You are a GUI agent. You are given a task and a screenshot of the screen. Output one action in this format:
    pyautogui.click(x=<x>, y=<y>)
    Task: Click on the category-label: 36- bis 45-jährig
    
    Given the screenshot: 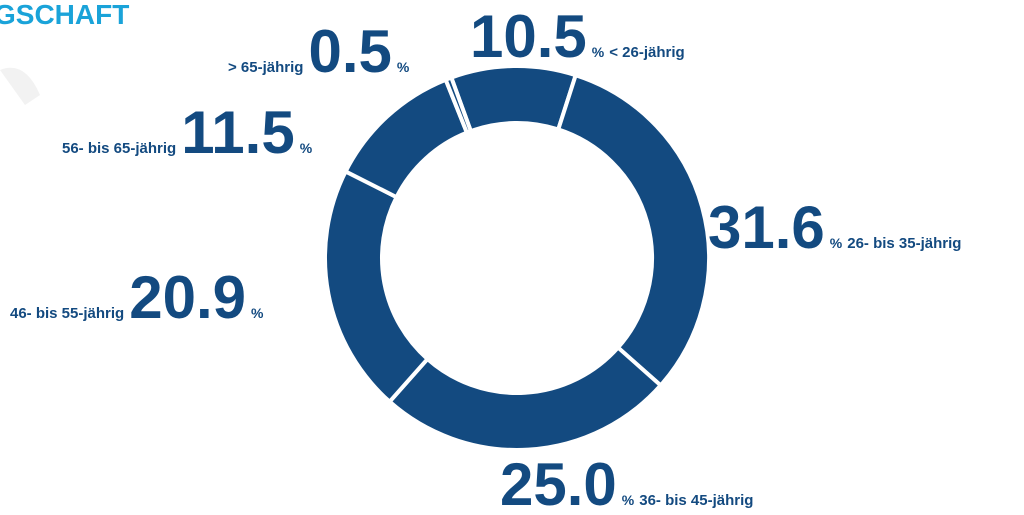 What is the action you would take?
    pyautogui.click(x=696, y=500)
    